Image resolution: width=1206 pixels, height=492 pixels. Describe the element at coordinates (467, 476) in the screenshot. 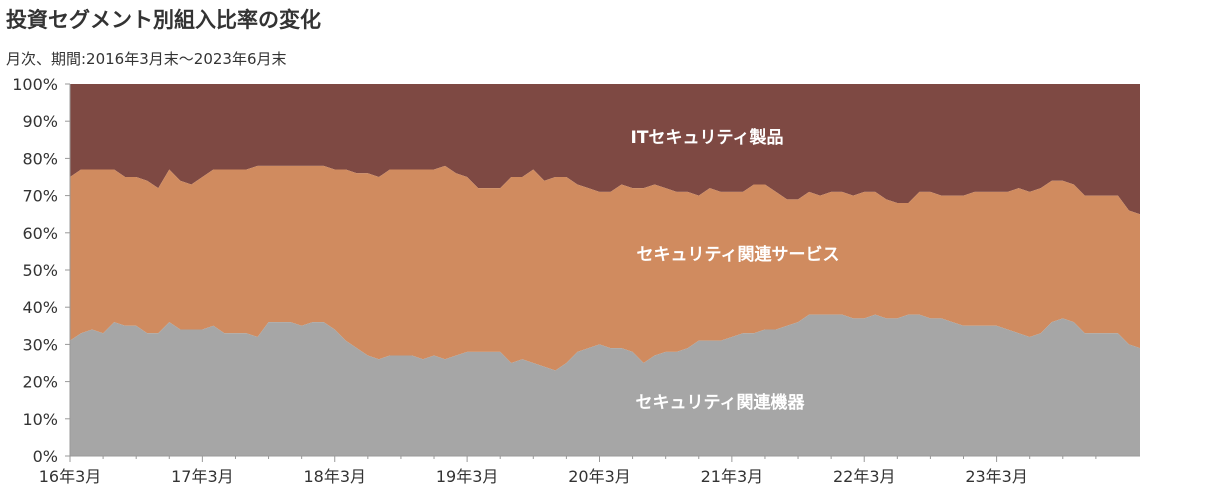

I see `x-tick-label: 19年3月` at that location.